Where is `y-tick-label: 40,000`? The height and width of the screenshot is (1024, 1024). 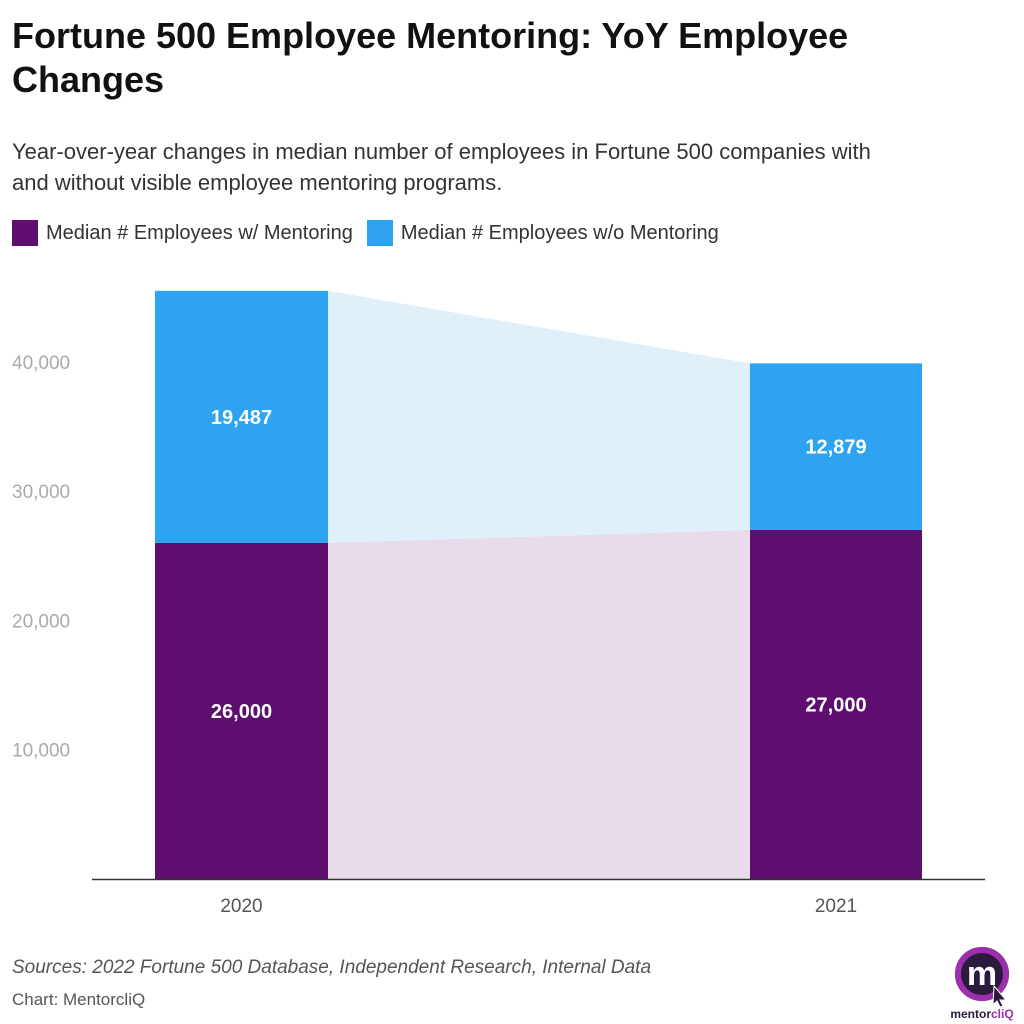
y-tick-label: 40,000 is located at coordinates (41, 363).